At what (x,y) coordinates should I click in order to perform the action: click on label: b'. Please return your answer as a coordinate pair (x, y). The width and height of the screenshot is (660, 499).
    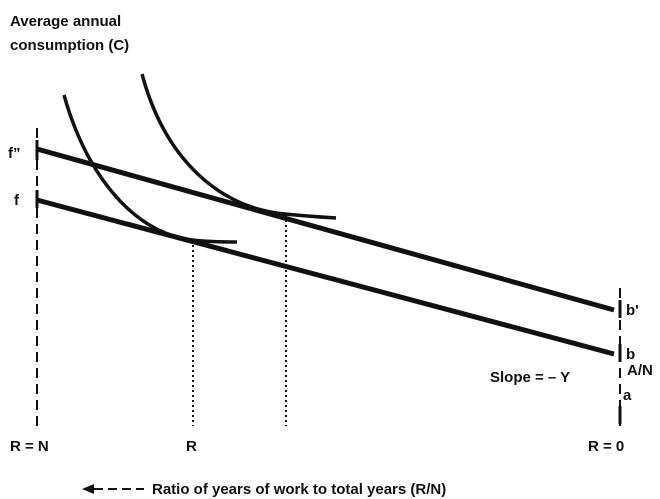
    Looking at the image, I should click on (632, 310).